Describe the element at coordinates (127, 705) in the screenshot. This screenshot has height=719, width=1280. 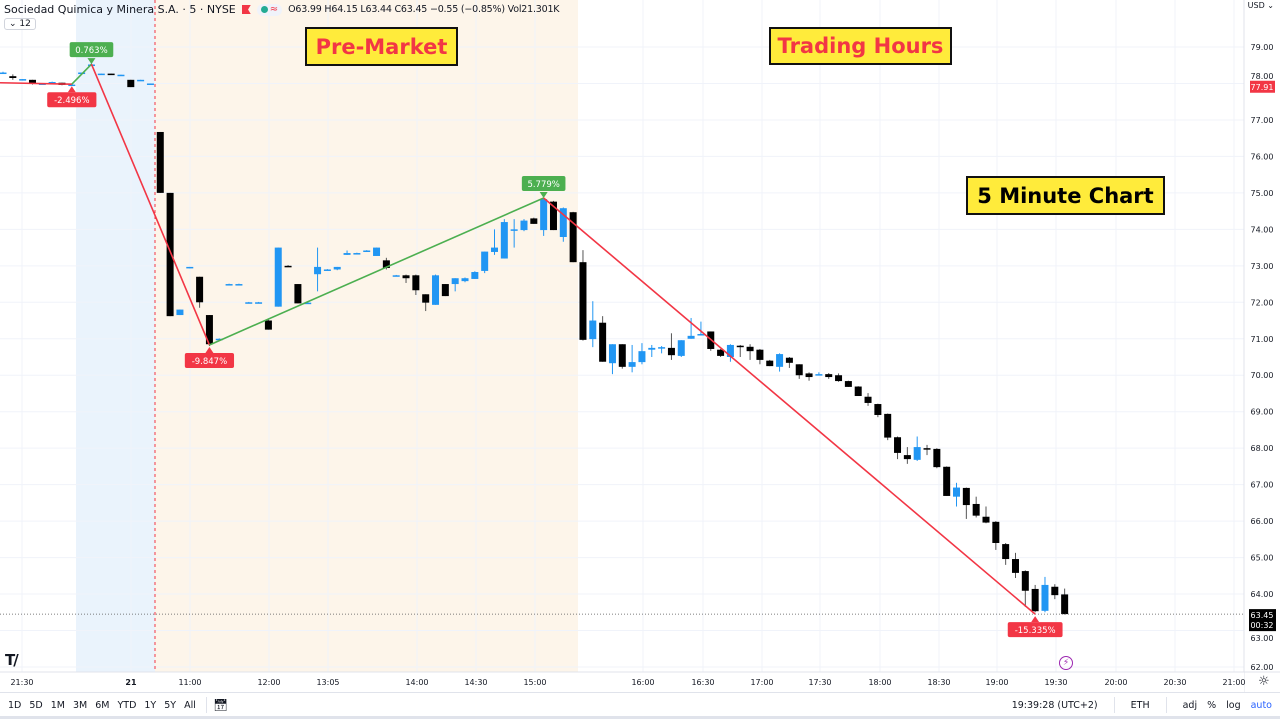
I see `range-ytd: YTD` at that location.